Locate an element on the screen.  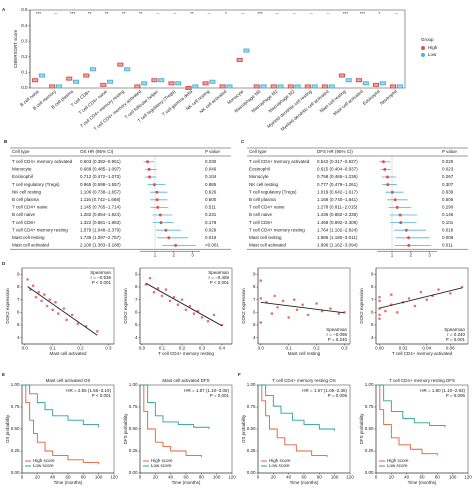
legend-label: High score is located at coordinates (162, 460).